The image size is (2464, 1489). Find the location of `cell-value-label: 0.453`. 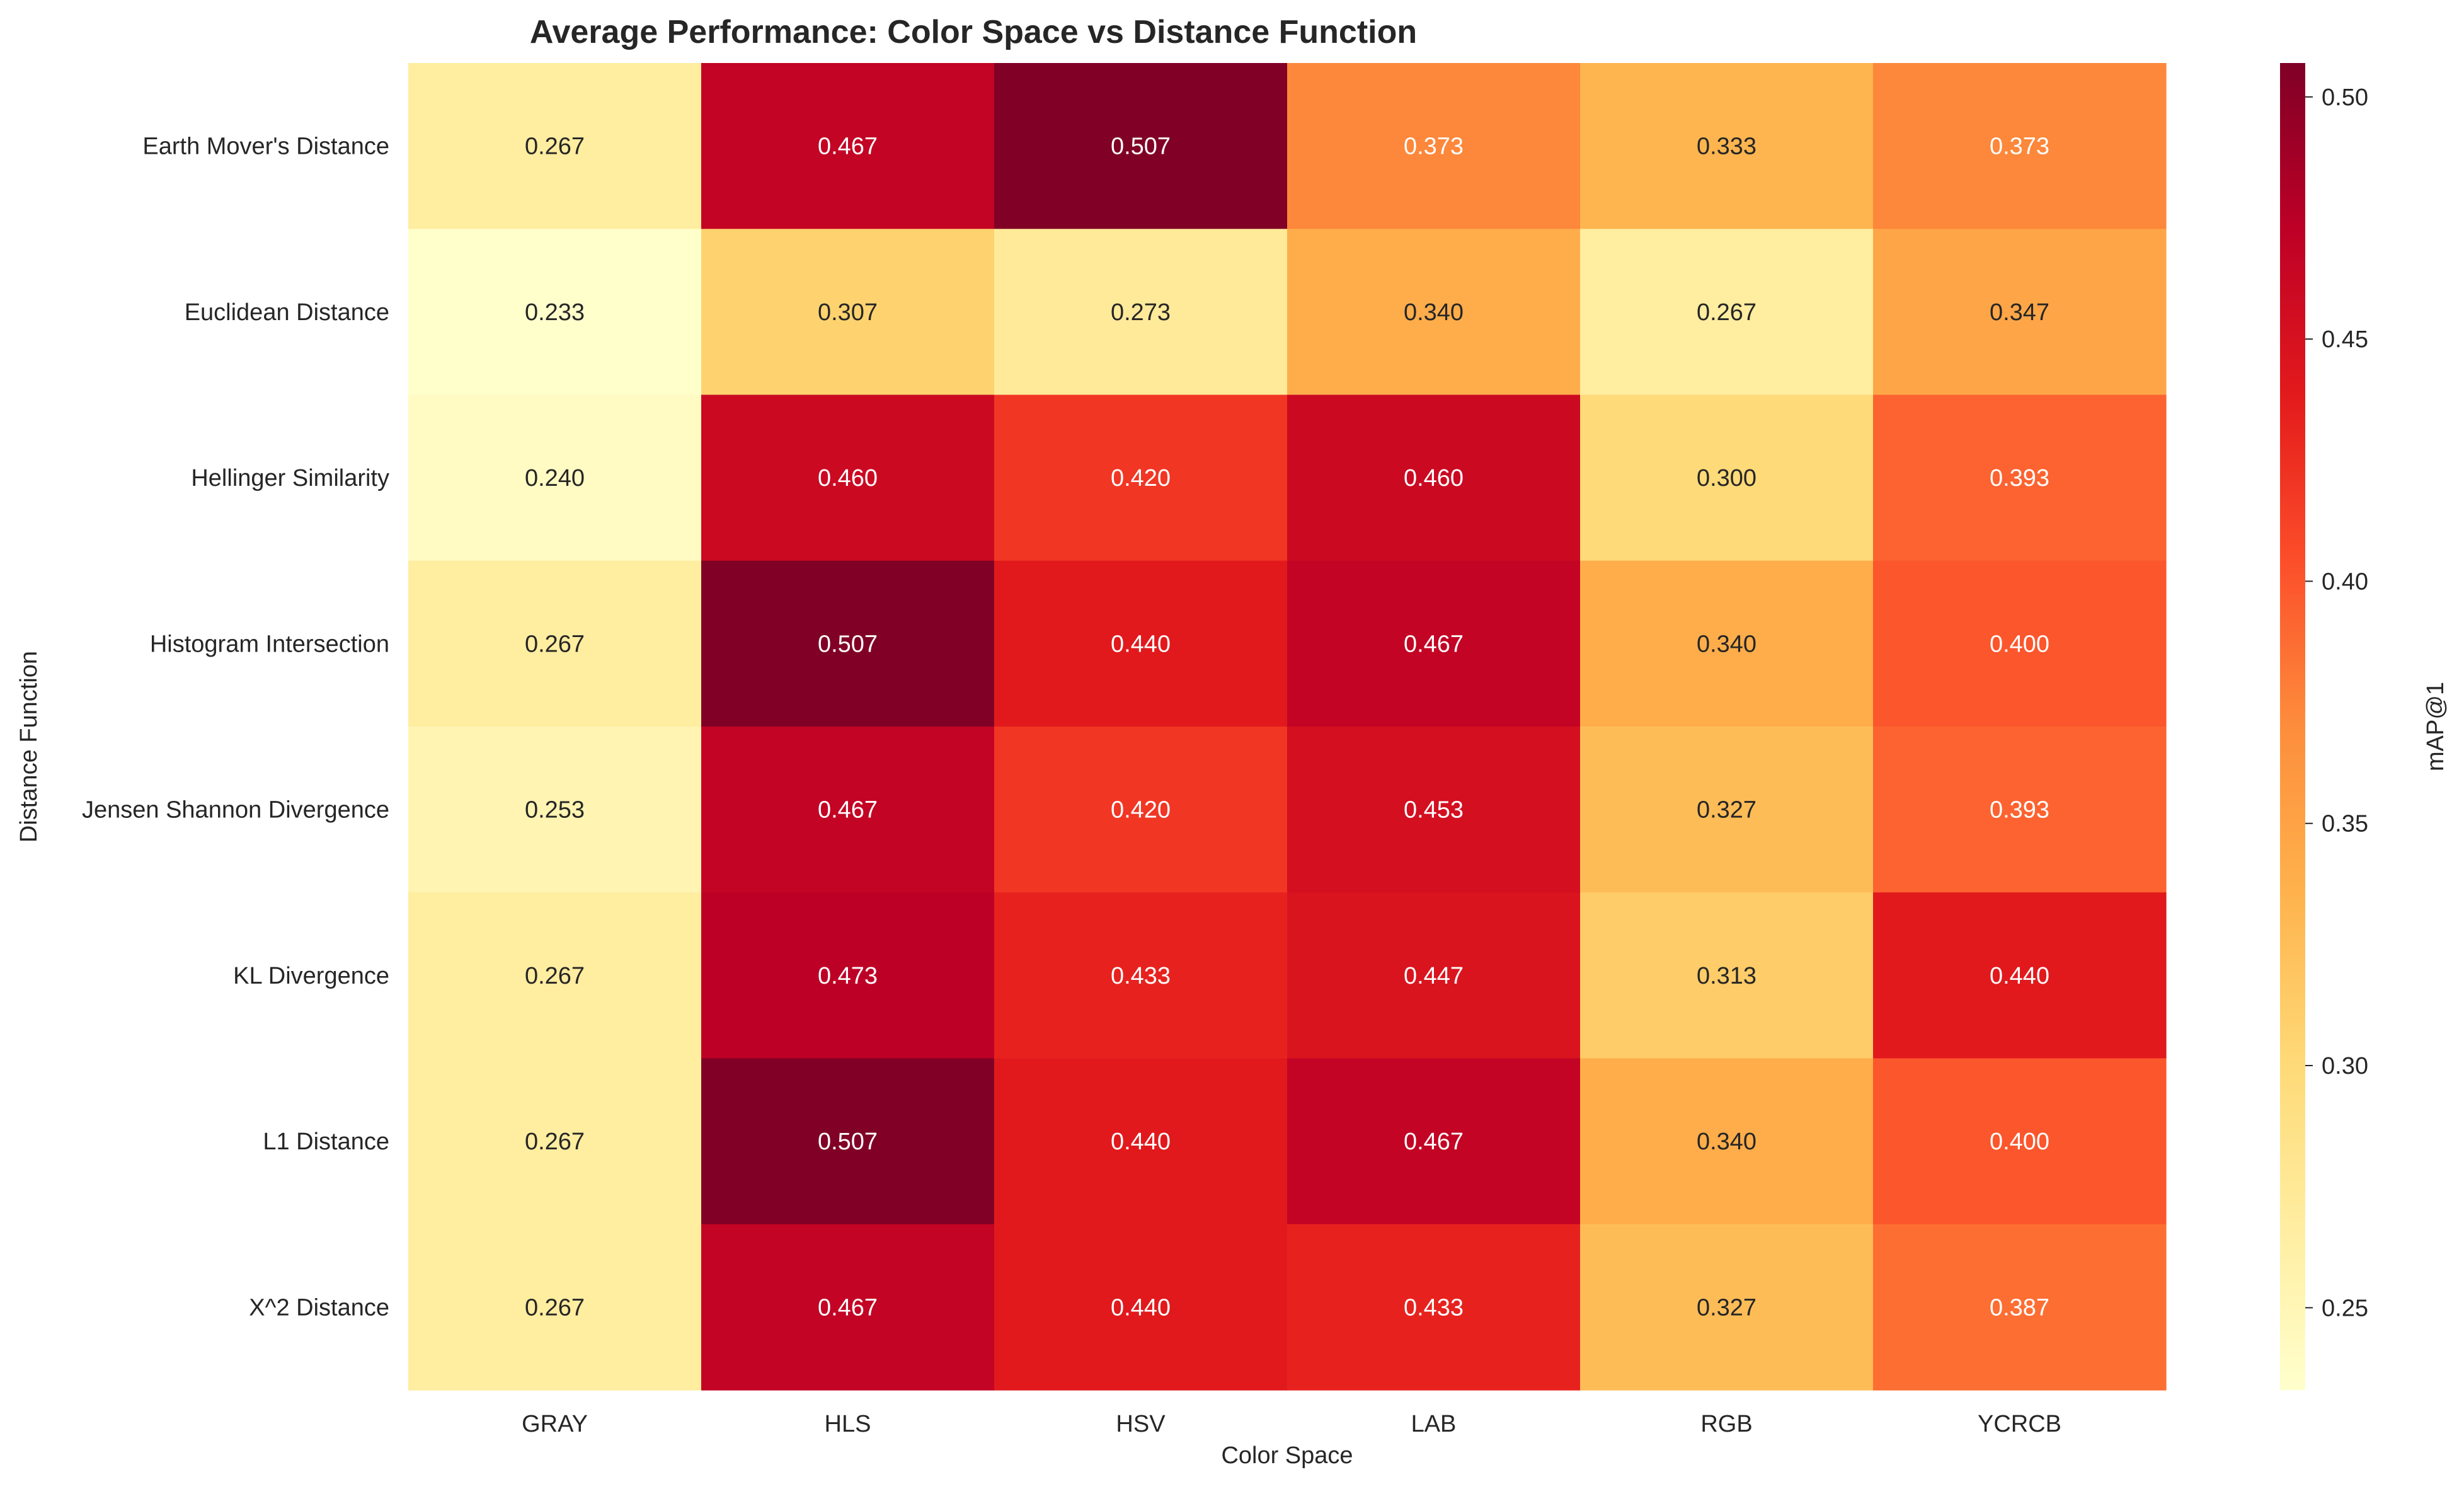

cell-value-label: 0.453 is located at coordinates (1434, 810).